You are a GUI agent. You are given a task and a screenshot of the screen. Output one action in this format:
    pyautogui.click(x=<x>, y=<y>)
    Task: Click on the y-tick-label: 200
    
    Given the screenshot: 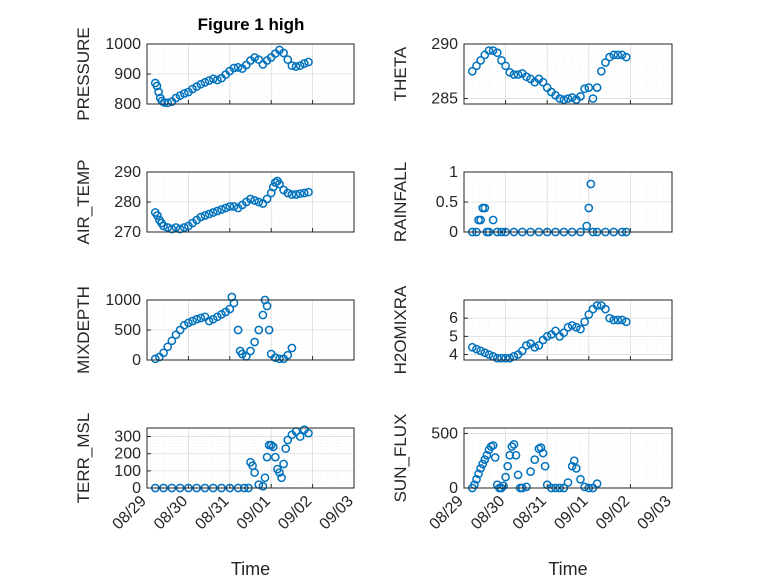 What is the action you would take?
    pyautogui.click(x=127, y=454)
    